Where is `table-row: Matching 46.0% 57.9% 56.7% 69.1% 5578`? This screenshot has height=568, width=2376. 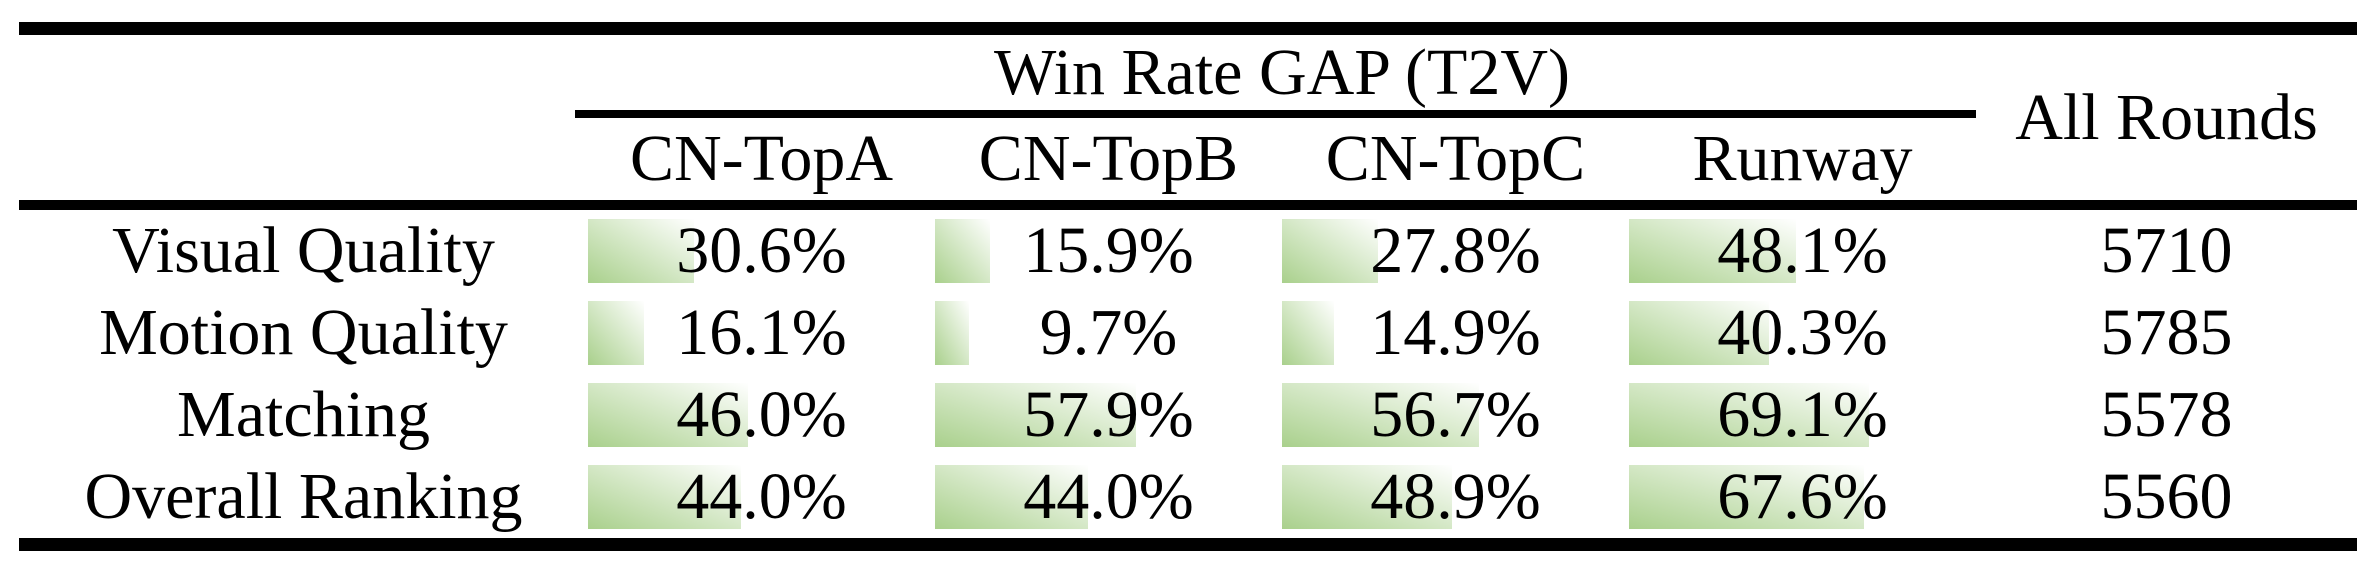 table-row: Matching 46.0% 57.9% 56.7% 69.1% 5578 is located at coordinates (1188, 415).